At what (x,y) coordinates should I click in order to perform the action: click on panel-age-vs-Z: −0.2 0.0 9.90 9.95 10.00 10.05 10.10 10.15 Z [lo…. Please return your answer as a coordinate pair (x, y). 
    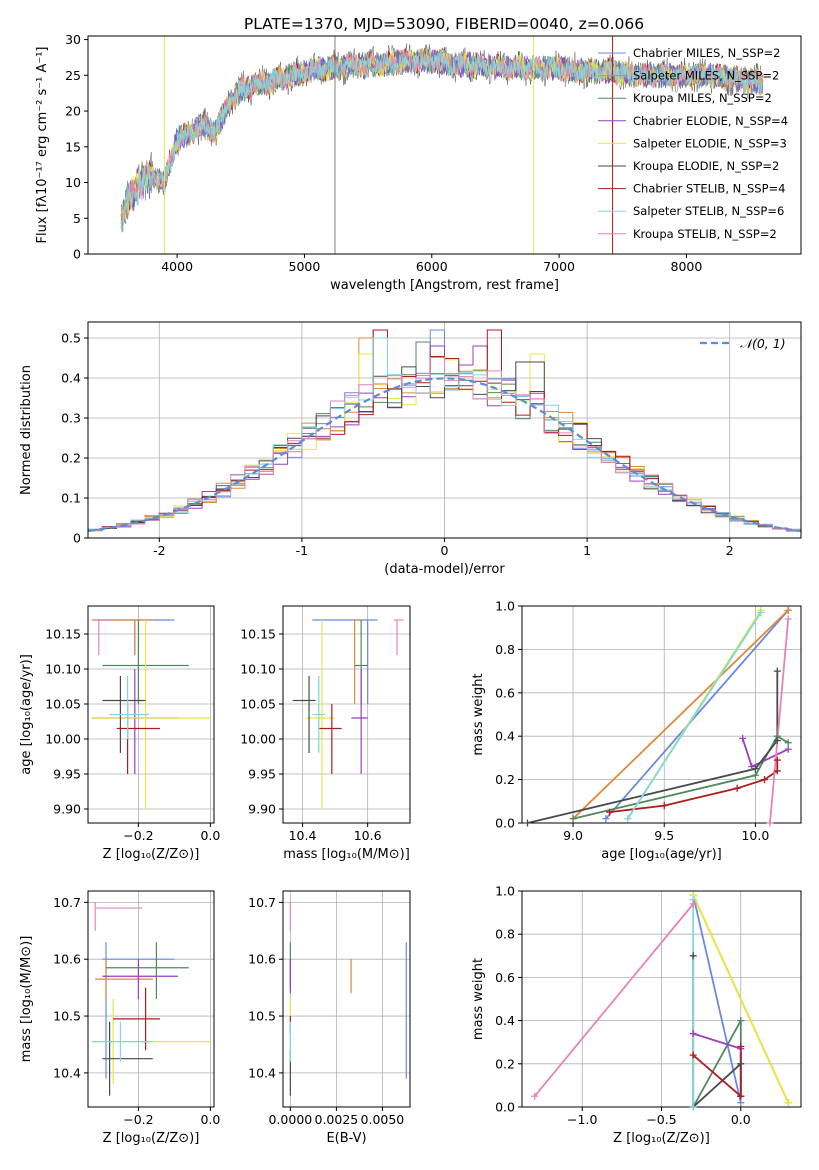
    Looking at the image, I should click on (119, 733).